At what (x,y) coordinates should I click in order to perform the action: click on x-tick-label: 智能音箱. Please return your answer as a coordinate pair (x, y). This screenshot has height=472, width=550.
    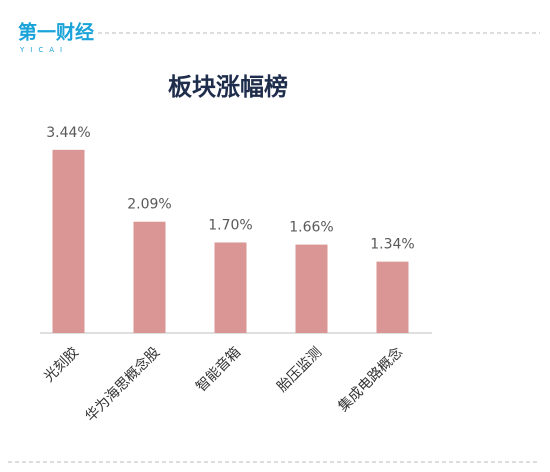
    Looking at the image, I should click on (219, 370).